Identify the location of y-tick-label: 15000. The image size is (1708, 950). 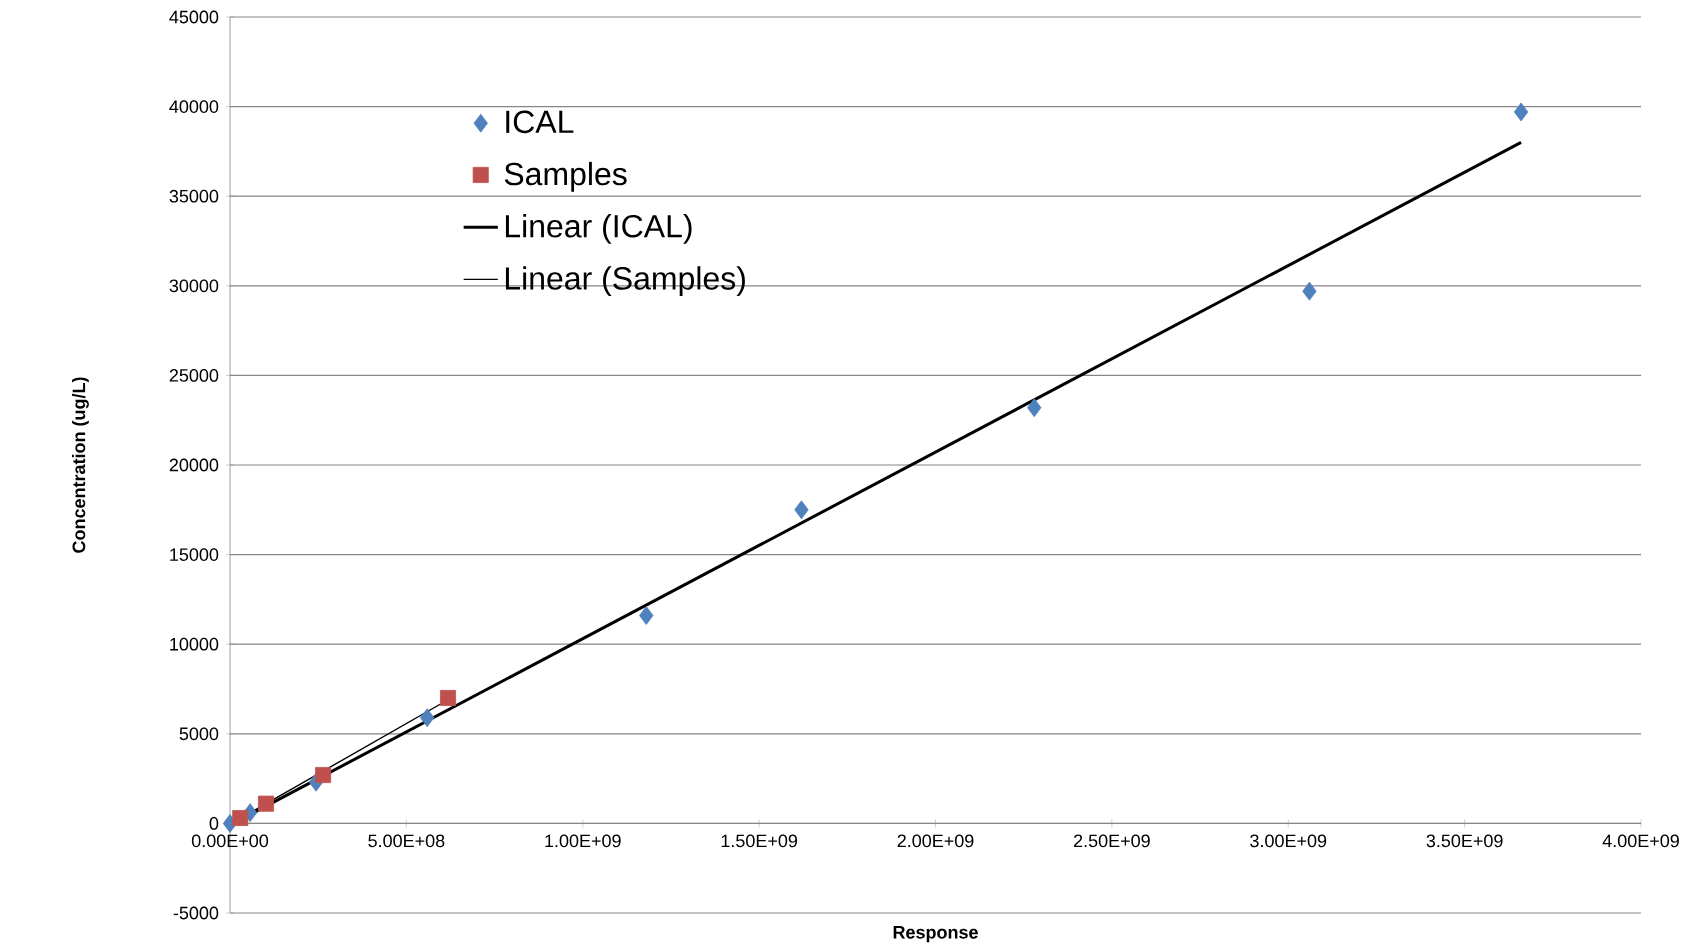
(194, 554).